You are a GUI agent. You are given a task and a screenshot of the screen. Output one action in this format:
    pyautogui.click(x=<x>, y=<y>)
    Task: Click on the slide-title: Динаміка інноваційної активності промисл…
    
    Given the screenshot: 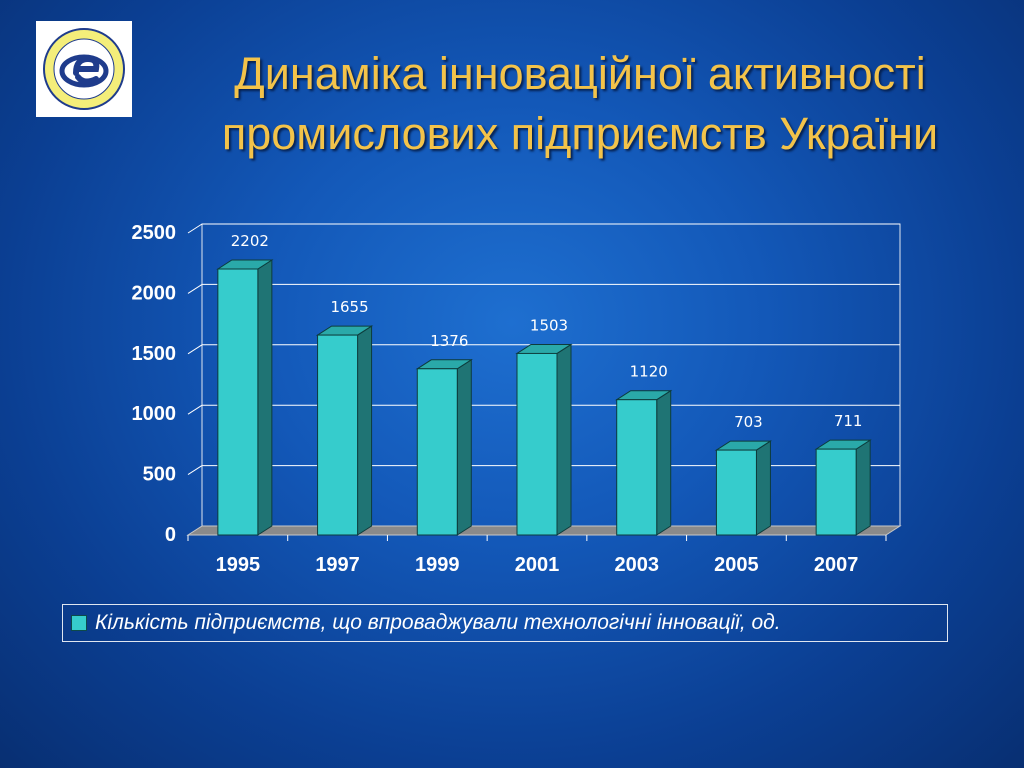 What is the action you would take?
    pyautogui.click(x=580, y=104)
    